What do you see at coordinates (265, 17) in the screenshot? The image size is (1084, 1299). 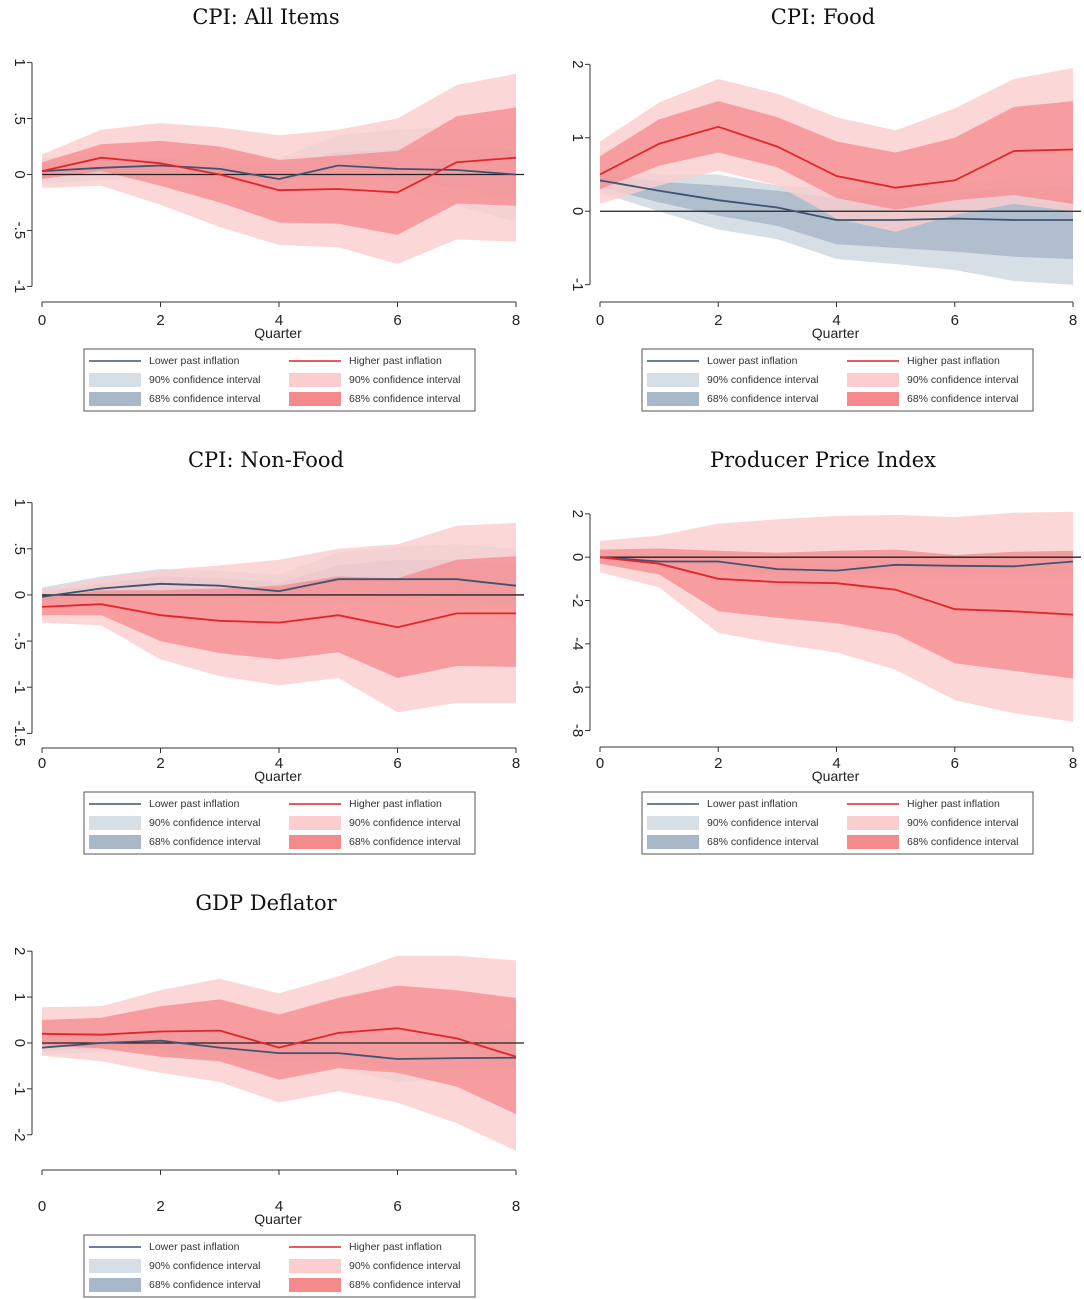 I see `chart-title: CPI: All Items` at bounding box center [265, 17].